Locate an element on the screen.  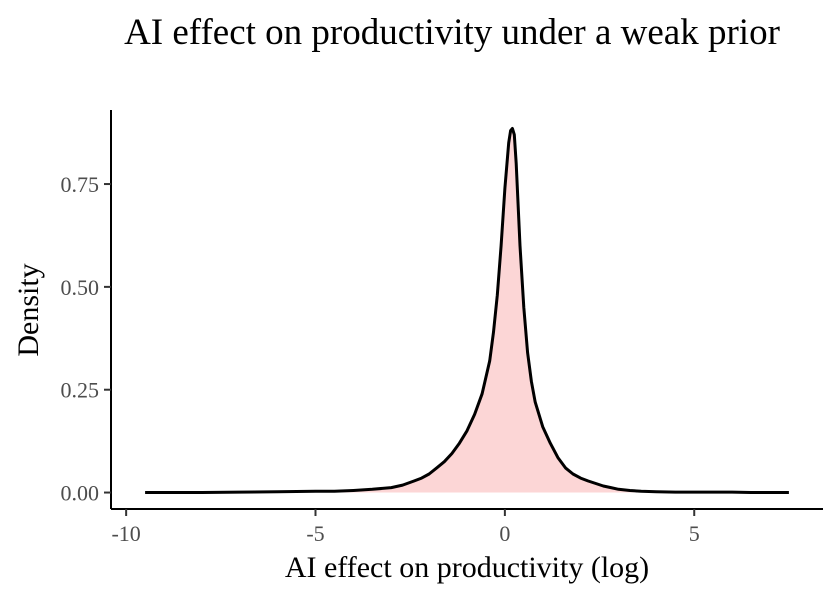
y-tick-label: 0.75 is located at coordinates (80, 184).